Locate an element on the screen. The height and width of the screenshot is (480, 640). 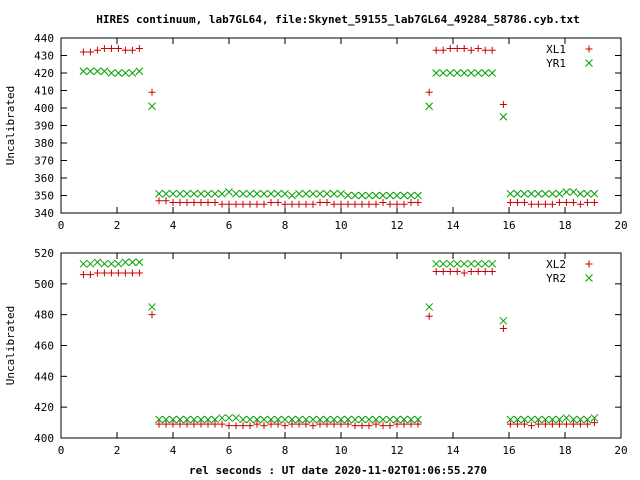
top-ytick-label: 380 is located at coordinates (44, 143).